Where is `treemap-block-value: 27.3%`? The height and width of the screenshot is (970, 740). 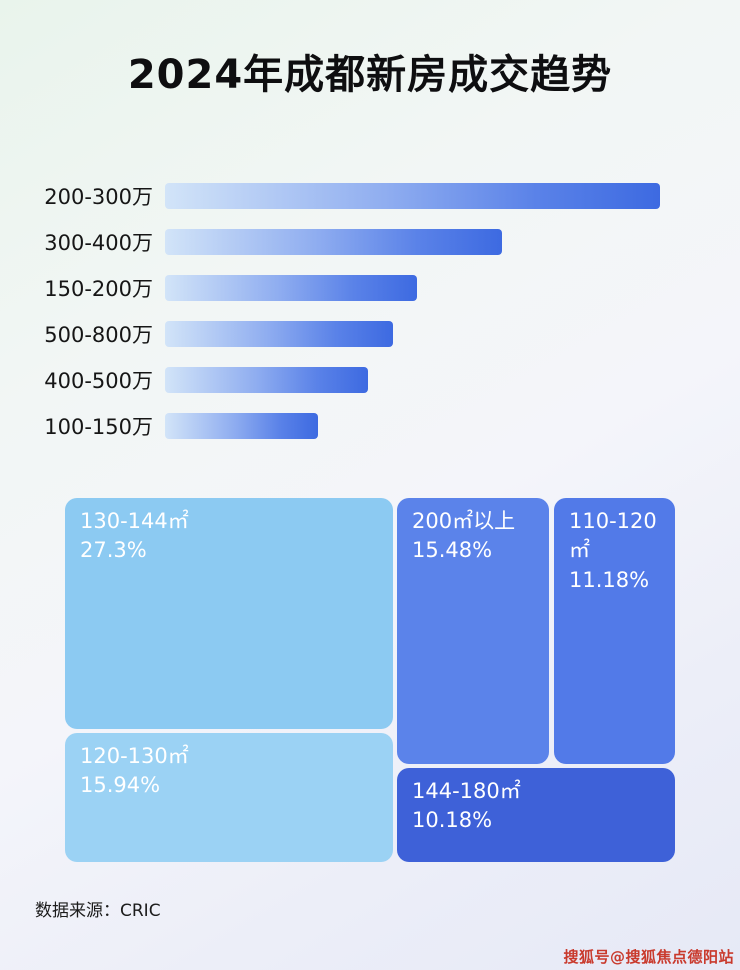
treemap-block-value: 27.3% is located at coordinates (113, 550).